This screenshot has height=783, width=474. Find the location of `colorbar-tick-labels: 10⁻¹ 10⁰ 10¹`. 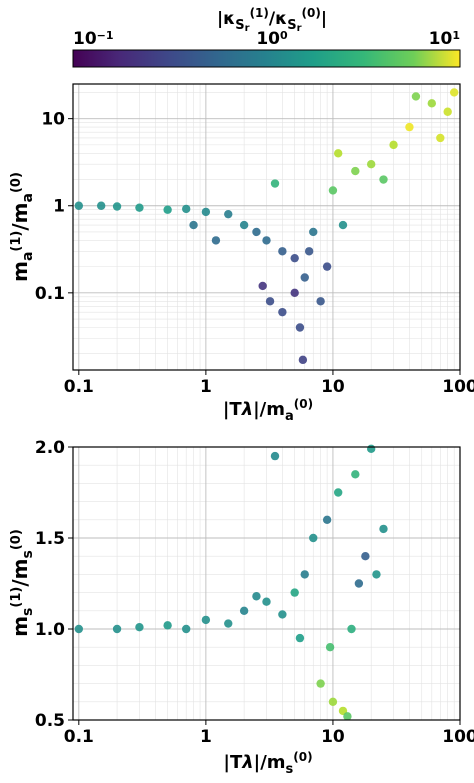

colorbar-tick-labels: 10⁻¹ 10⁰ 10¹ is located at coordinates (266, 39).